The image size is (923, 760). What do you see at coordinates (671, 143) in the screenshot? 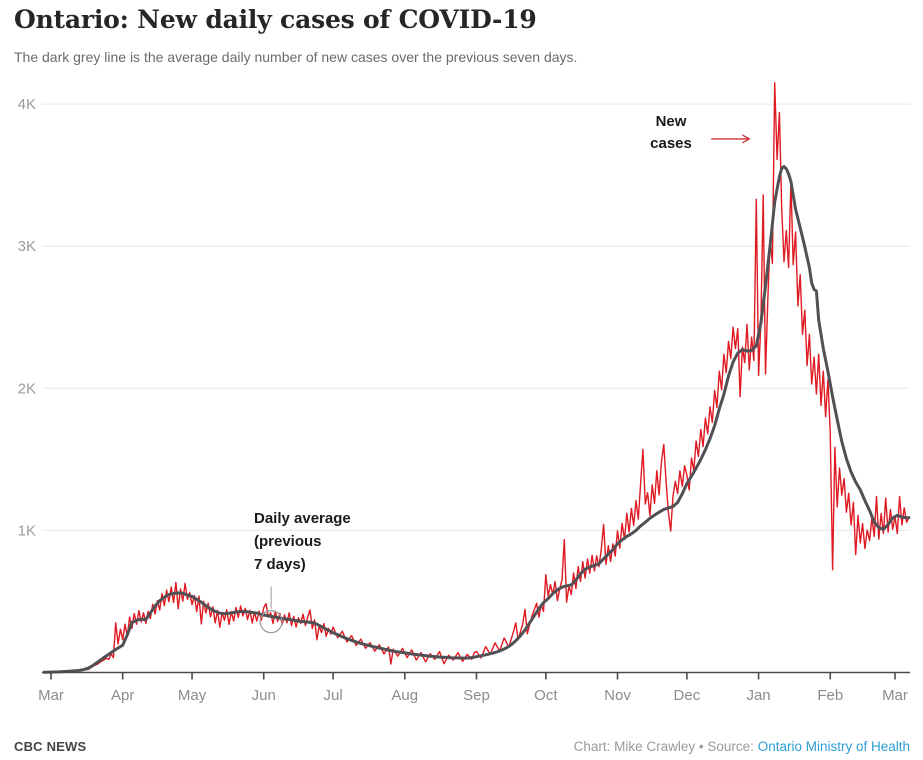
I see `annotation-new-cases-line2: cases` at bounding box center [671, 143].